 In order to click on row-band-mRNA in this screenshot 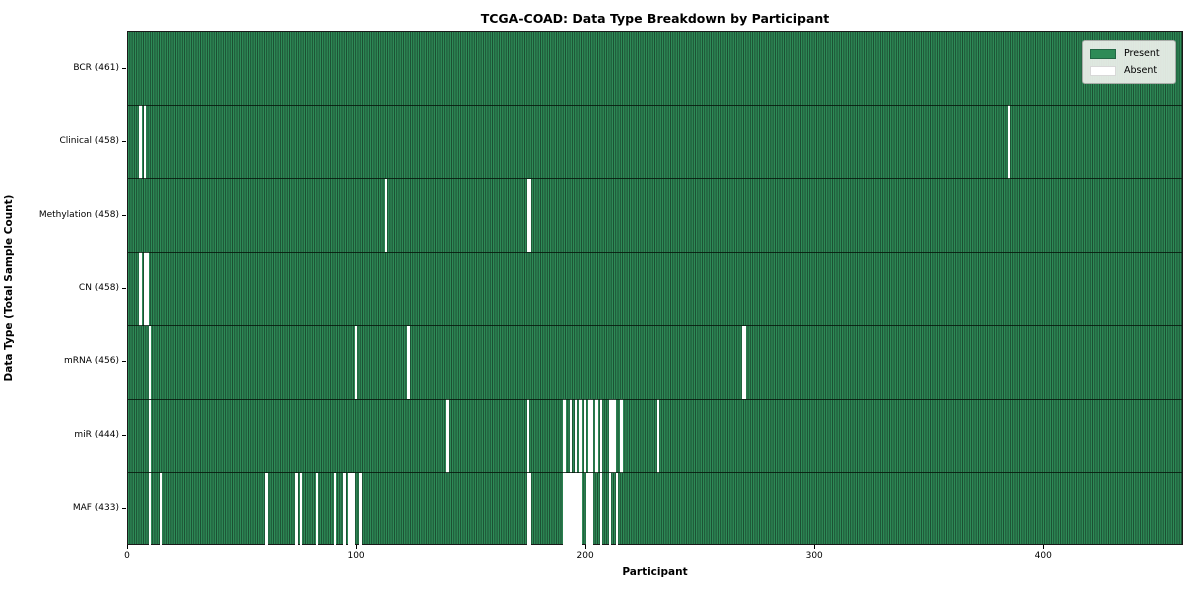, I will do `click(655, 362)`.